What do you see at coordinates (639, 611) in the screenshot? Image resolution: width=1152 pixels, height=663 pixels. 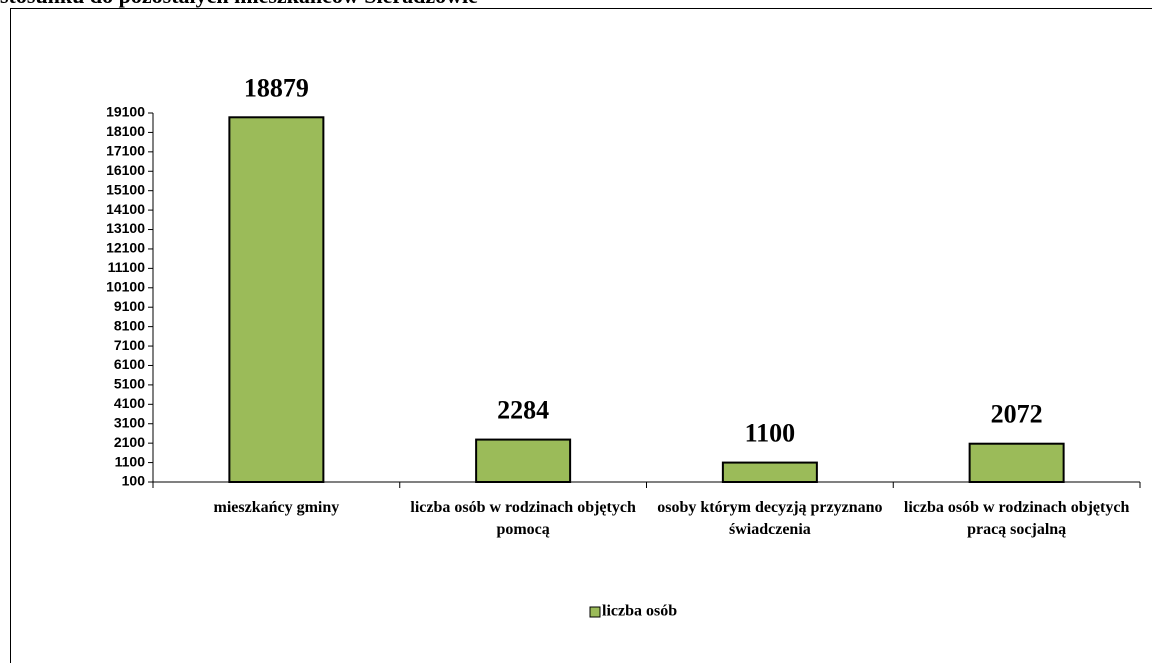 I see `legend-label: liczba osób` at bounding box center [639, 611].